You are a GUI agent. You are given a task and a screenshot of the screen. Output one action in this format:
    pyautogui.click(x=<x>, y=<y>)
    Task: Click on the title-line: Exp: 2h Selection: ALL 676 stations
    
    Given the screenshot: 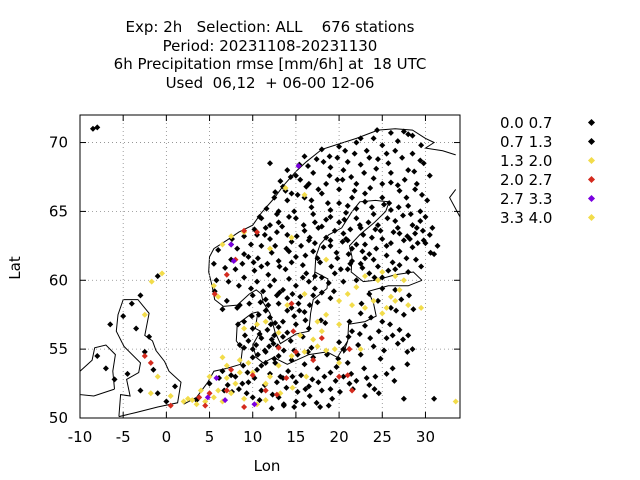 What is the action you would take?
    pyautogui.click(x=270, y=27)
    